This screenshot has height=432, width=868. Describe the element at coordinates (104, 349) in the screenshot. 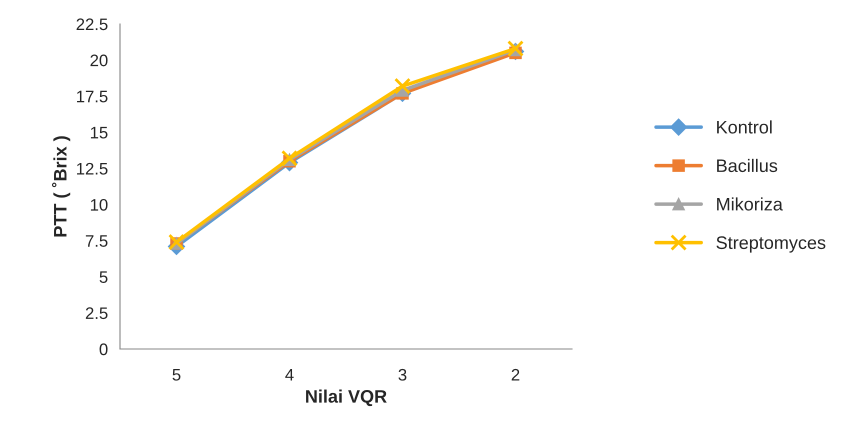

I see `y-tick-label: 0` at that location.